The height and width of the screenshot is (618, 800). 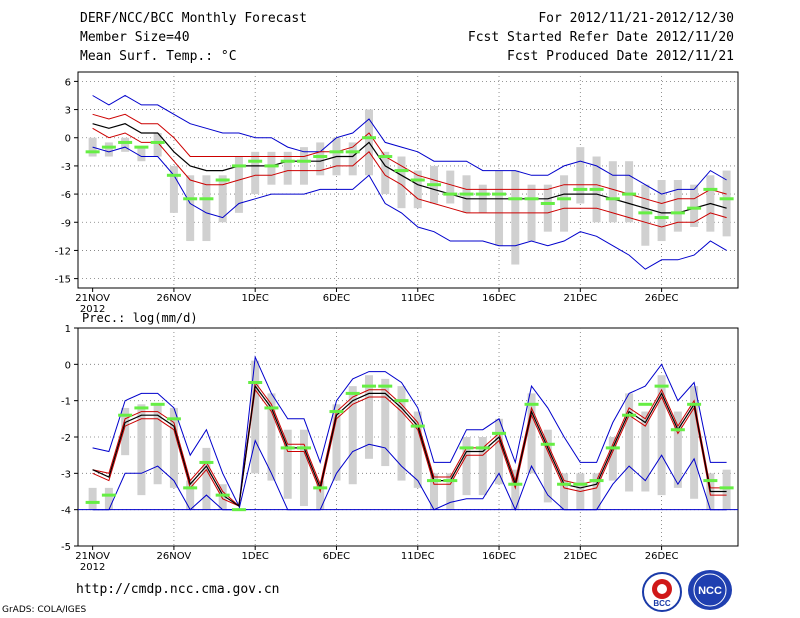 What do you see at coordinates (620, 56) in the screenshot?
I see `forecast-produced-date: Fcst Produced Date 2012/11/21` at bounding box center [620, 56].